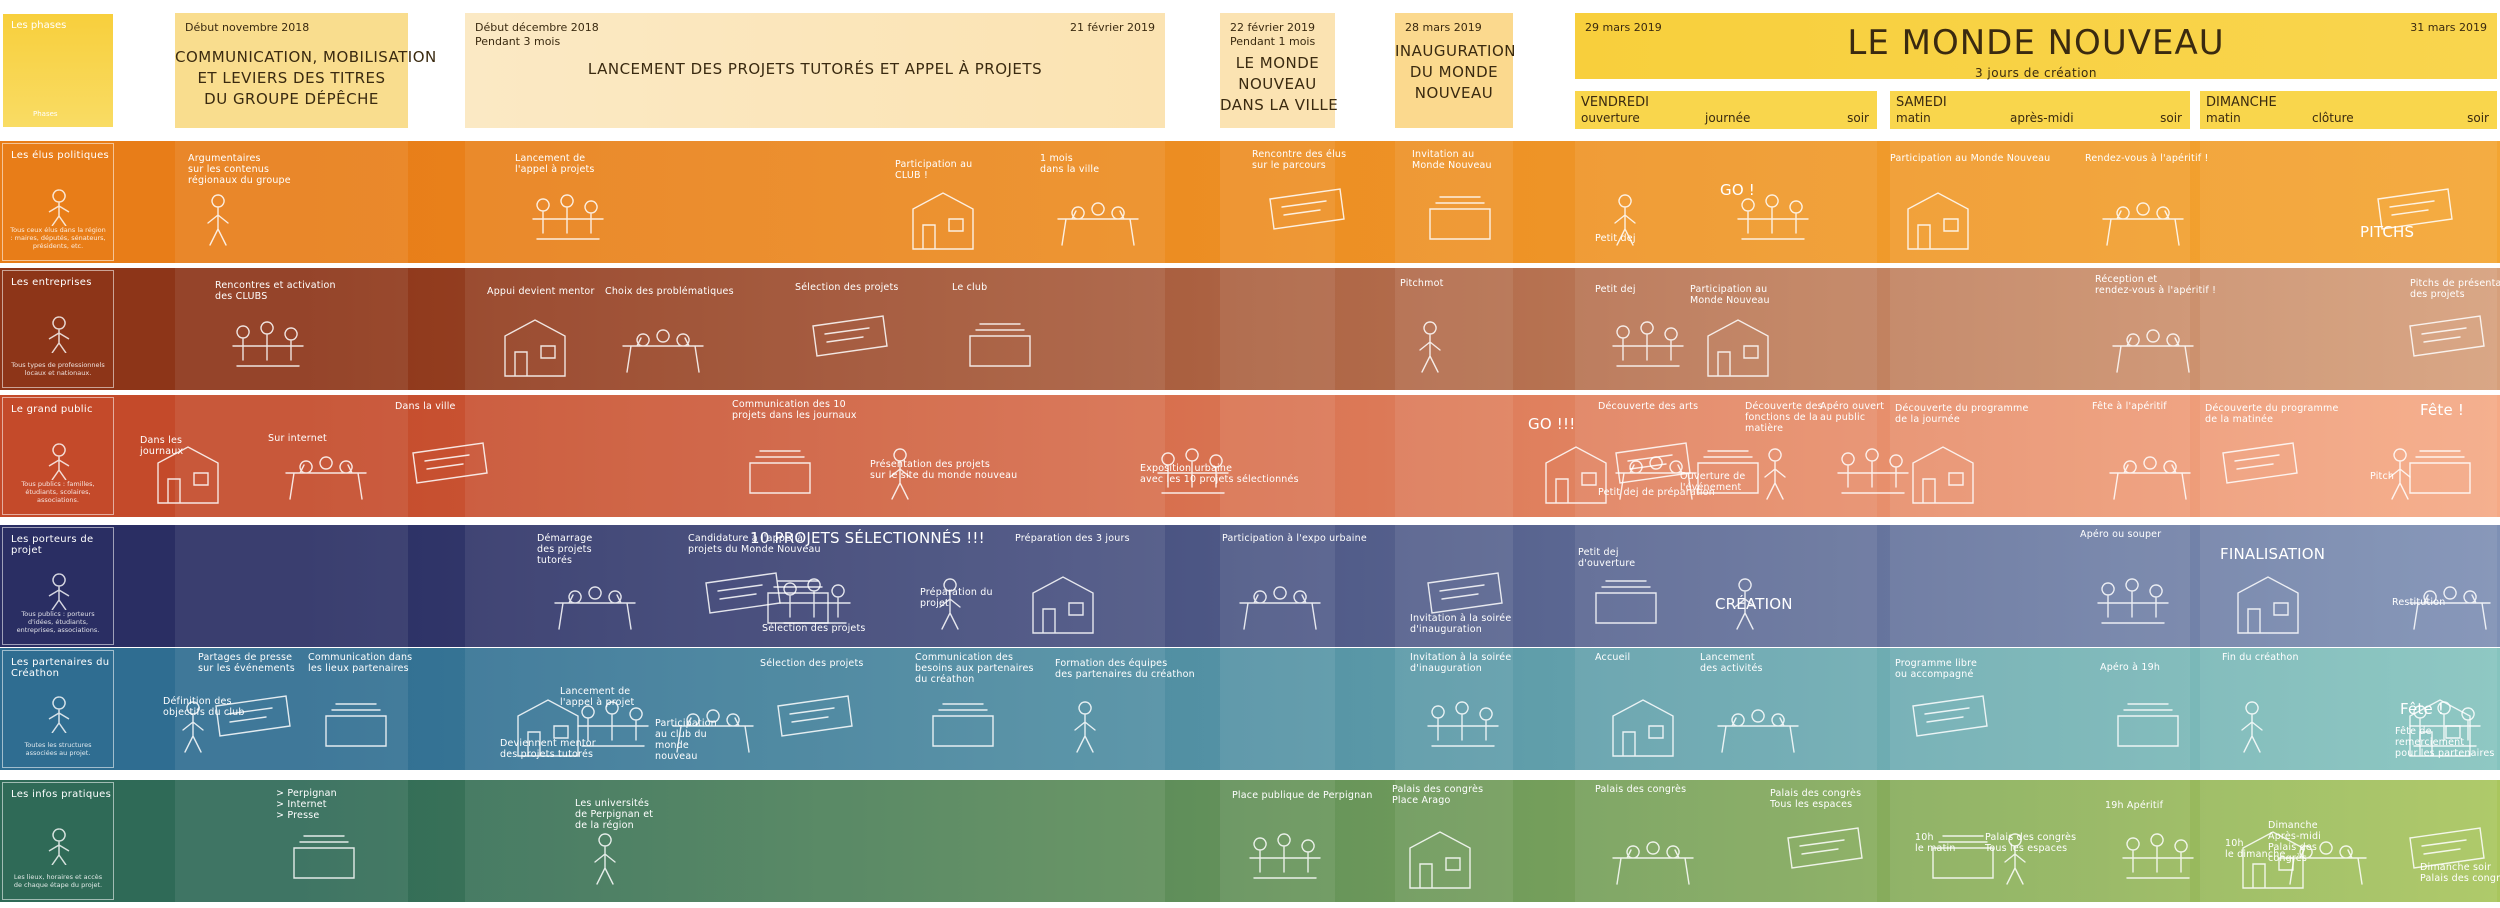  What do you see at coordinates (2295, 842) in the screenshot?
I see `annotation-text: Dimanche Après-midi Palais des congrès` at bounding box center [2295, 842].